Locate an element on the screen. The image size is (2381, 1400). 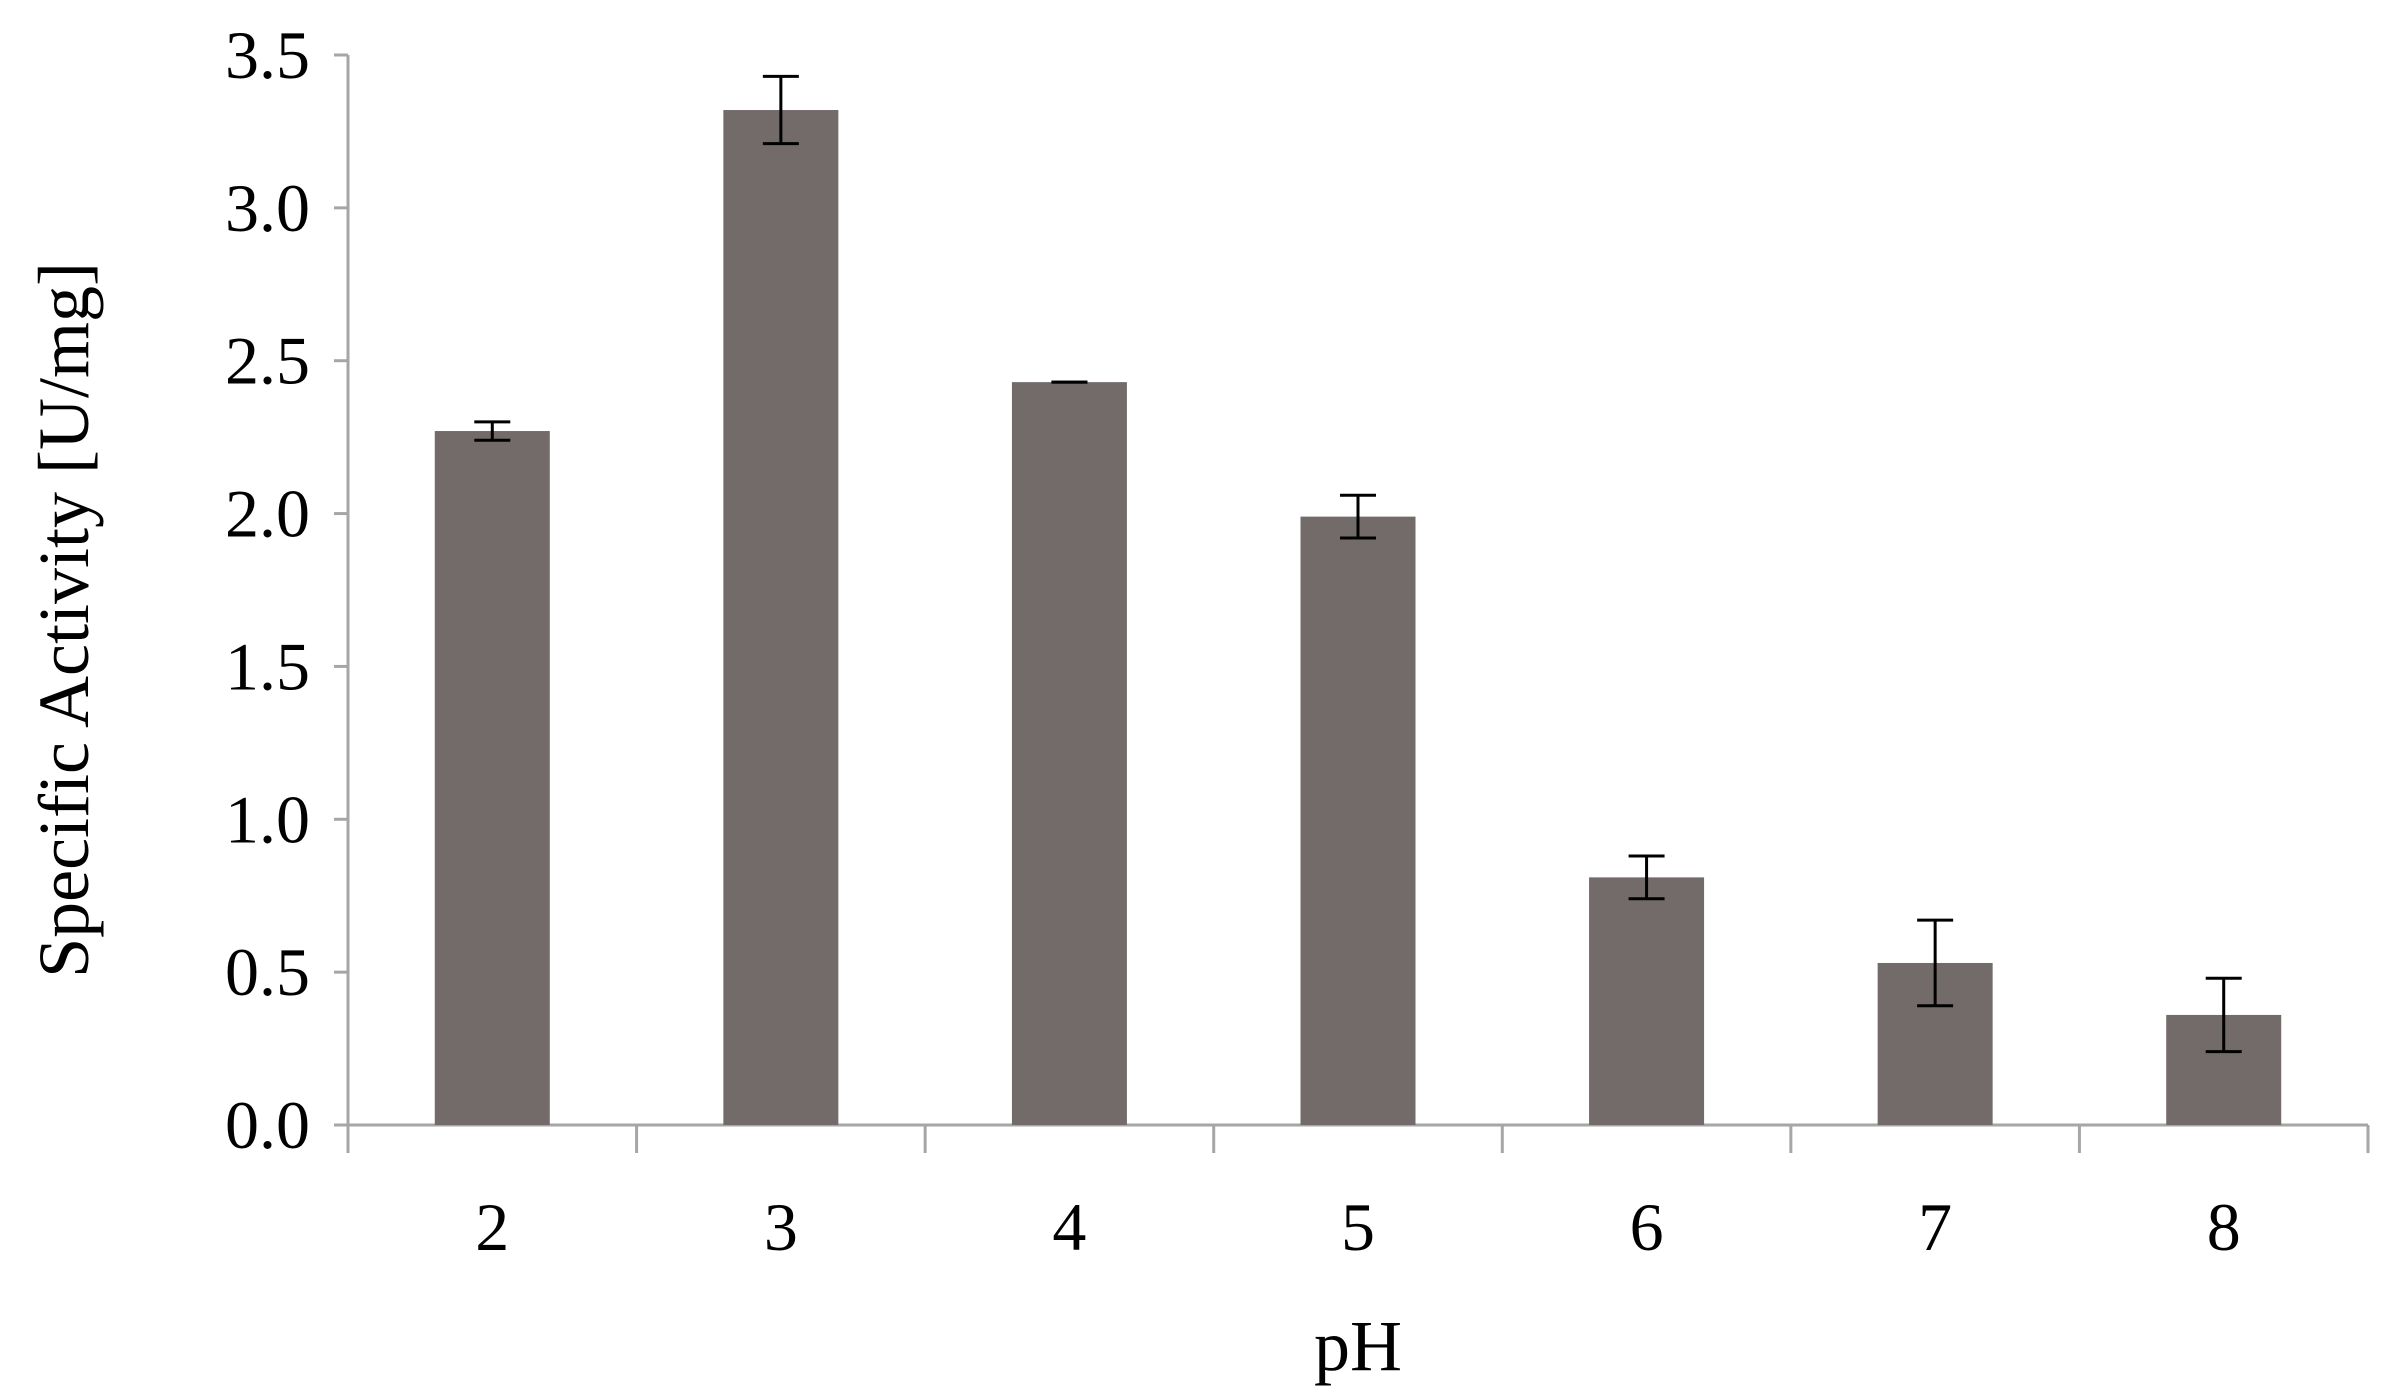
x-tick-label: 7 is located at coordinates (1935, 1227).